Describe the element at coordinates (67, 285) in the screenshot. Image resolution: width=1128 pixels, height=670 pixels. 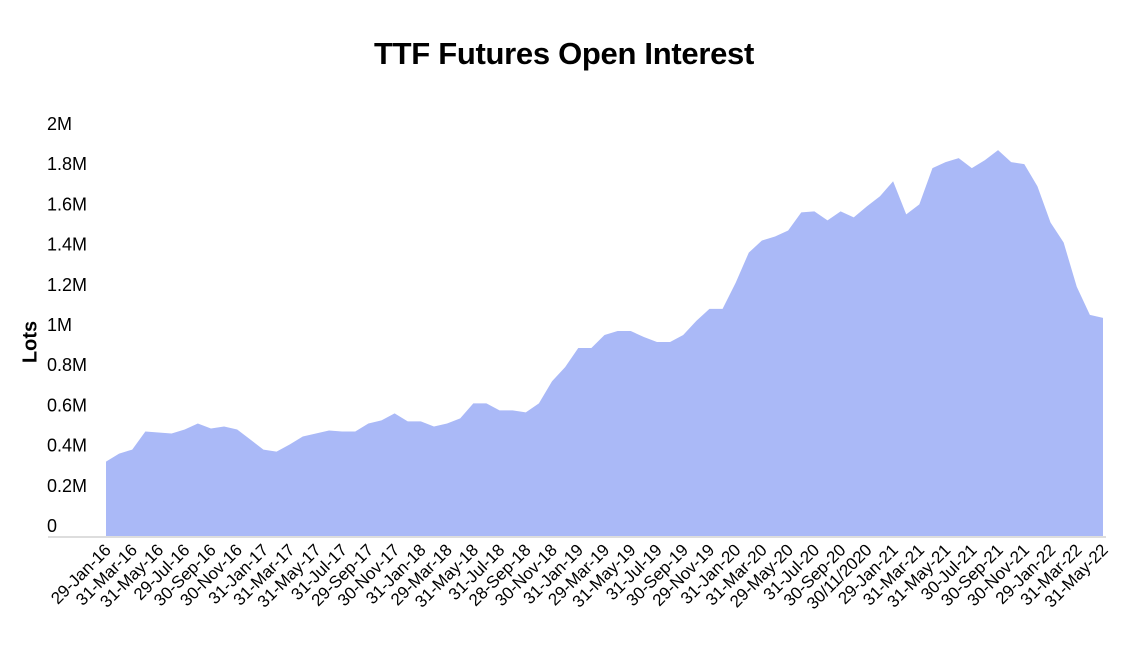
I see `y-tick-label: 1.2M` at that location.